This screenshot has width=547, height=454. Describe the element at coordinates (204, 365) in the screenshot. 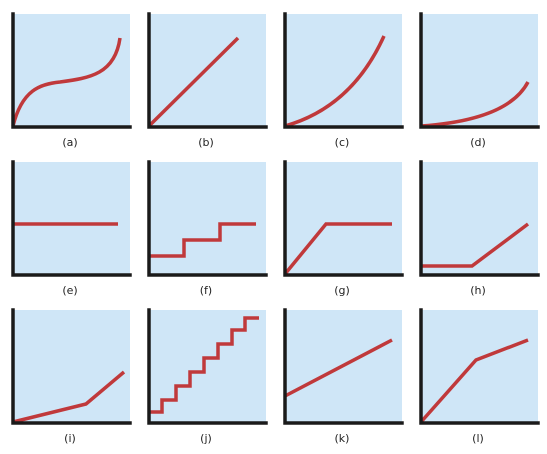

I see `curve-j` at that location.